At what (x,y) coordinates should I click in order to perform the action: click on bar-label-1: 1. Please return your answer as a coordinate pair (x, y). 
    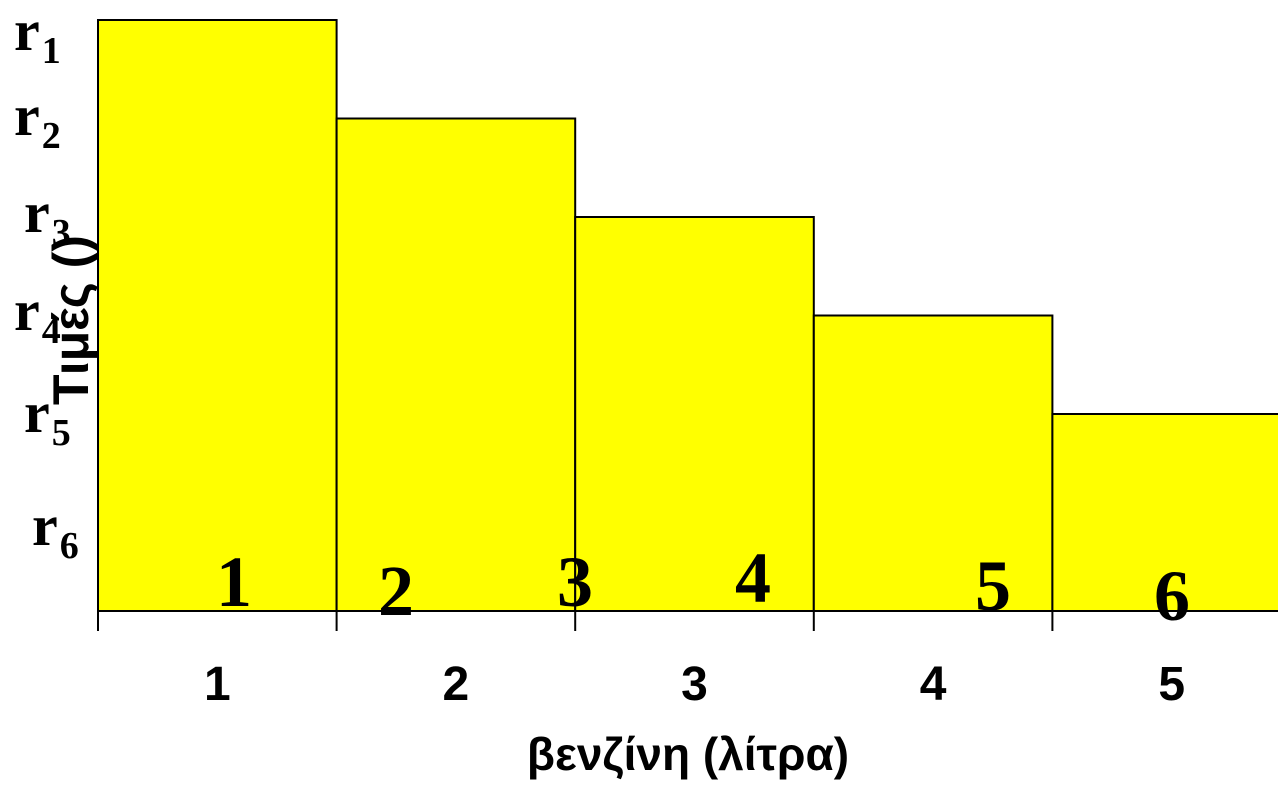
    Looking at the image, I should click on (234, 582).